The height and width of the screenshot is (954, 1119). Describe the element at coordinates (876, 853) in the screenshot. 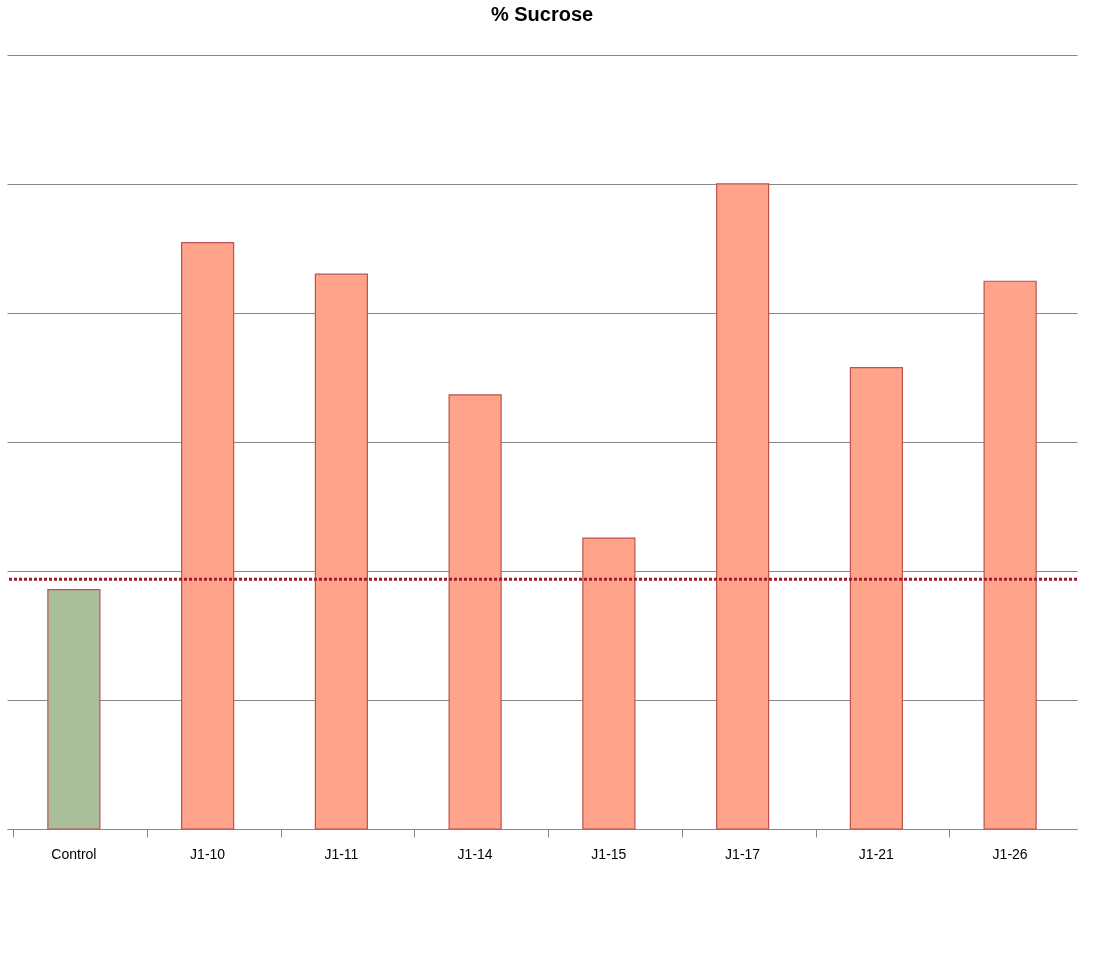

I see `x-tick-label: J1-21` at that location.